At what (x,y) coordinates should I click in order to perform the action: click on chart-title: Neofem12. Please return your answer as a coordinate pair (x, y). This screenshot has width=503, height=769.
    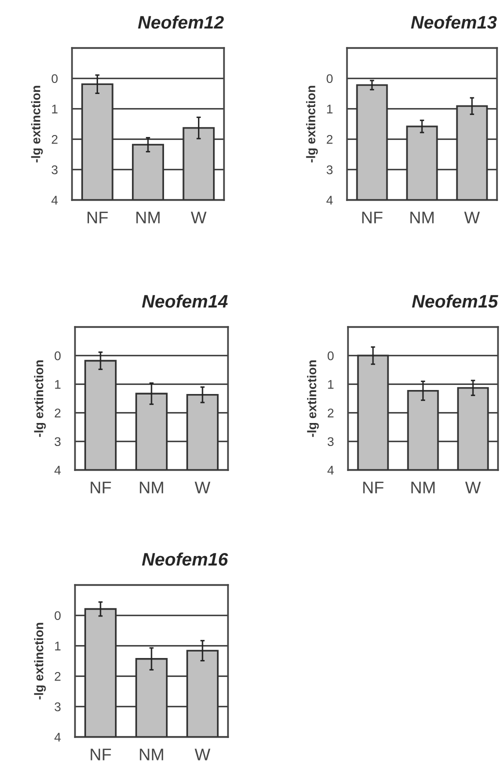
    Looking at the image, I should click on (181, 22).